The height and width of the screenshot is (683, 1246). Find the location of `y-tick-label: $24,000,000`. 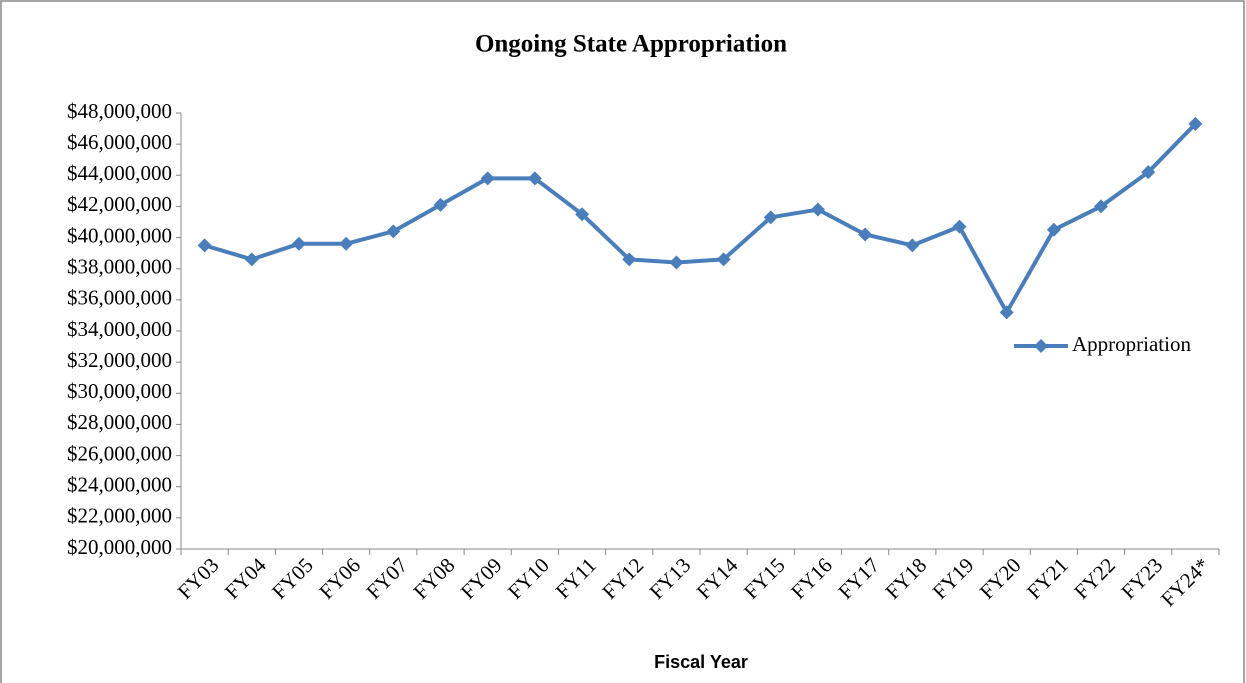

y-tick-label: $24,000,000 is located at coordinates (119, 485).